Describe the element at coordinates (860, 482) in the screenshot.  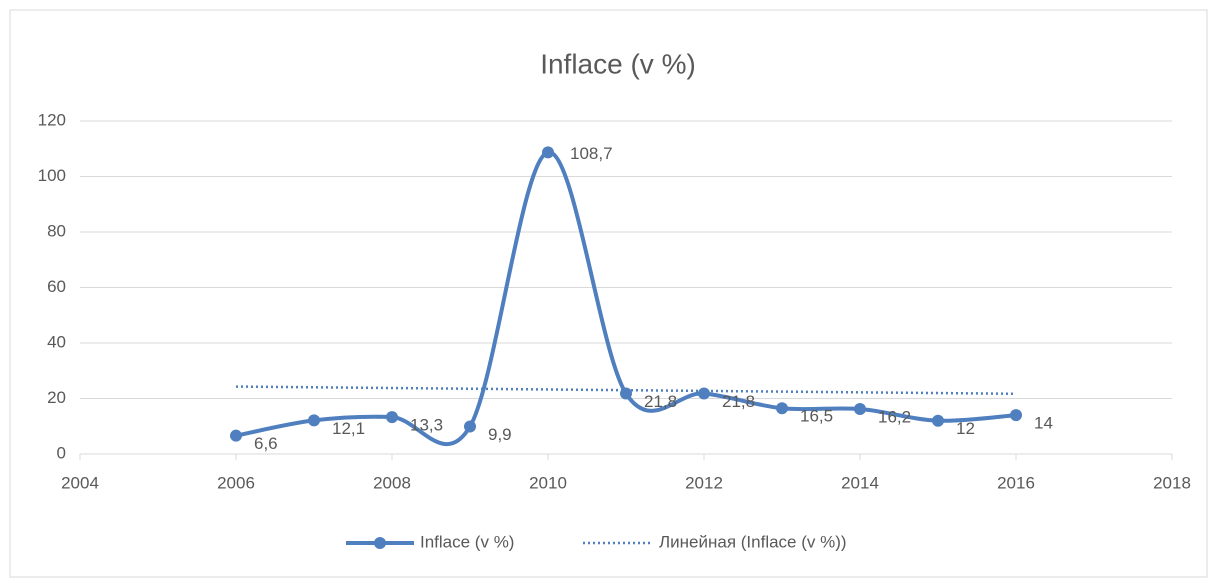
I see `x-tick-label: 2014` at that location.